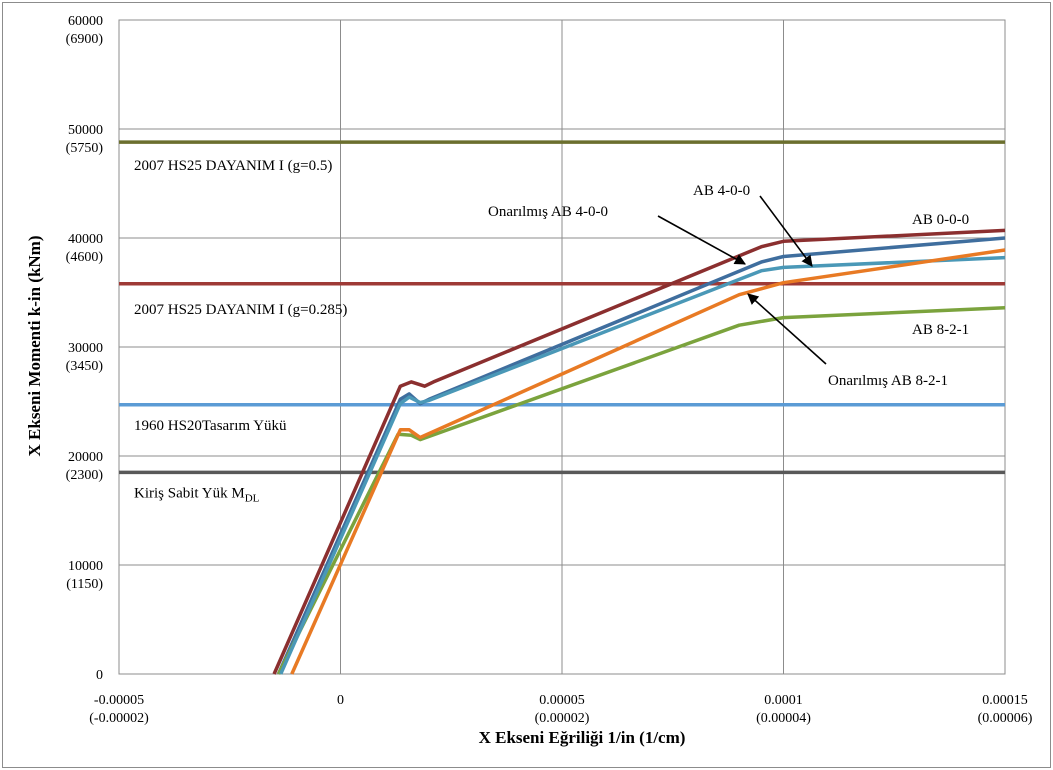 This screenshot has height=770, width=1053. I want to click on annotation-label: AB 4-0-0, so click(721, 191).